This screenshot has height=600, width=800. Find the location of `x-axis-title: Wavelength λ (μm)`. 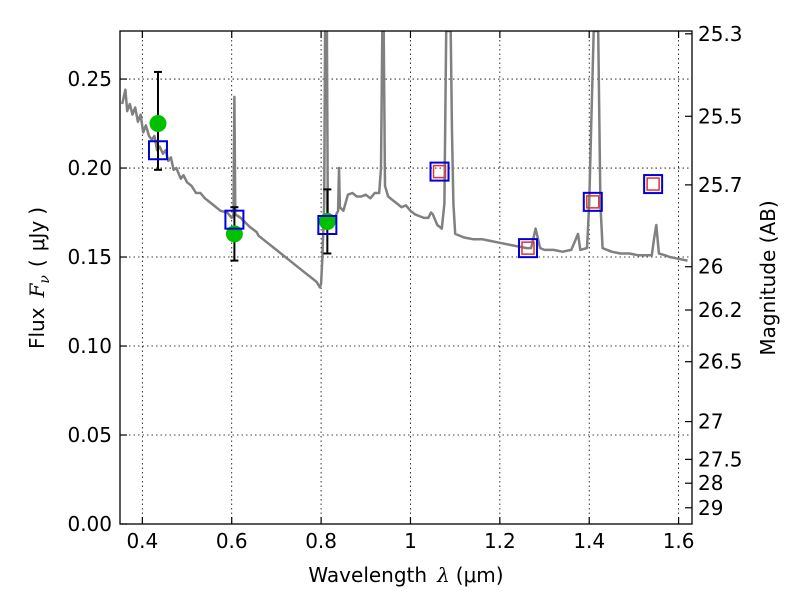

x-axis-title: Wavelength λ (μm) is located at coordinates (405, 575).